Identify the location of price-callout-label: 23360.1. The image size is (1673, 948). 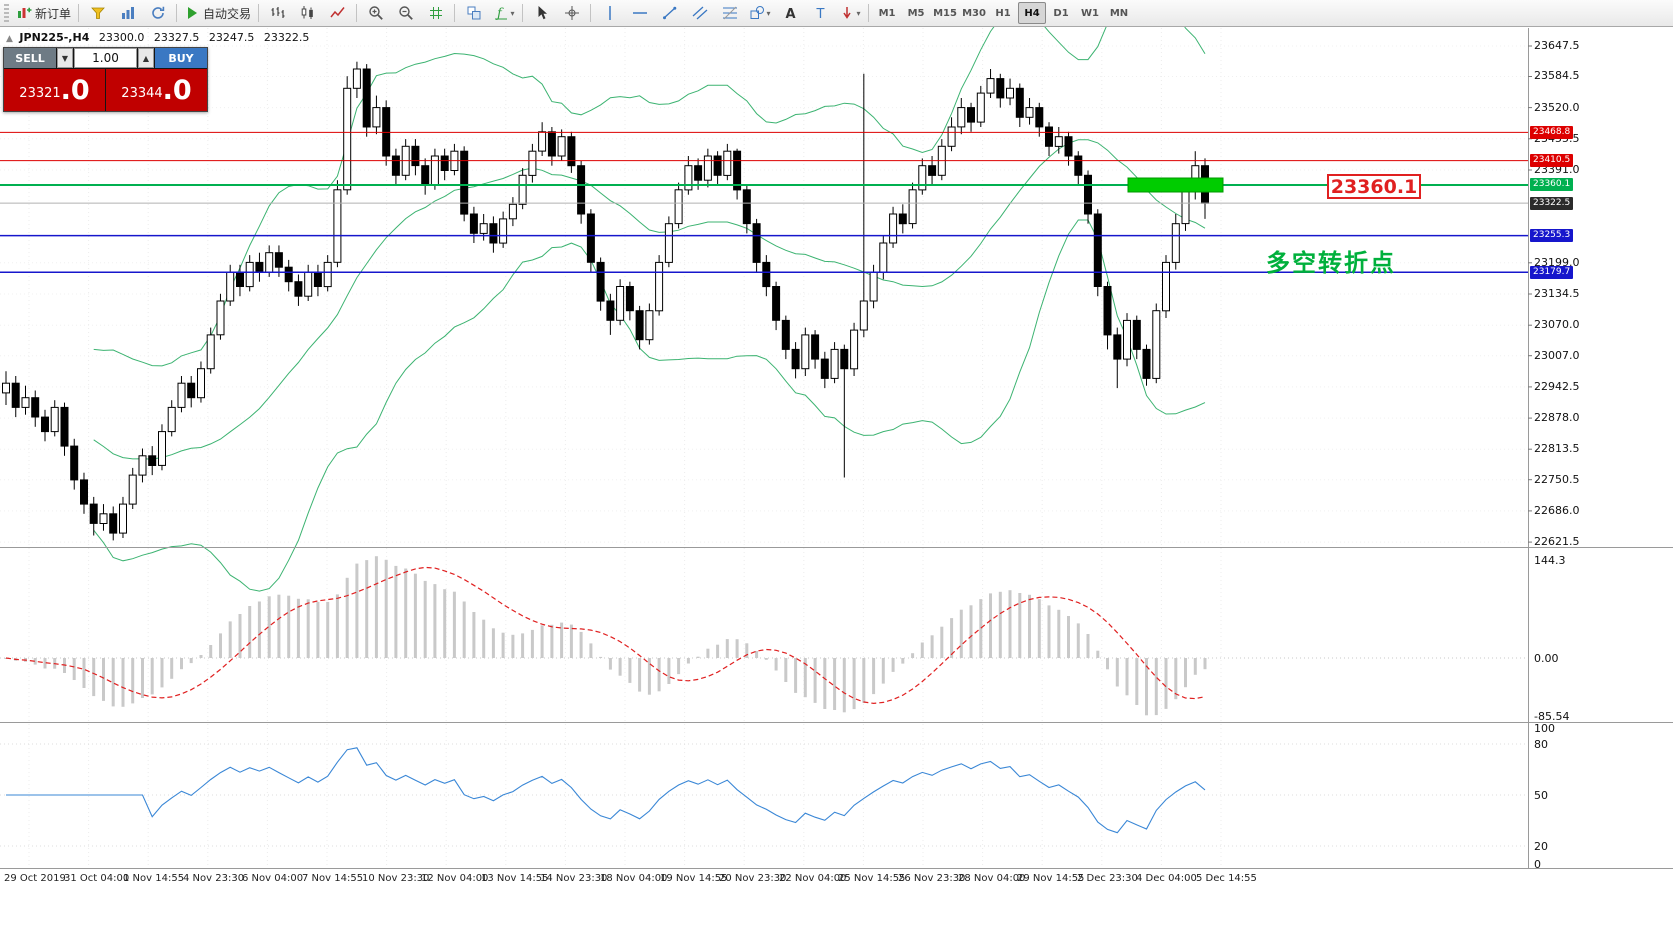
(1374, 186).